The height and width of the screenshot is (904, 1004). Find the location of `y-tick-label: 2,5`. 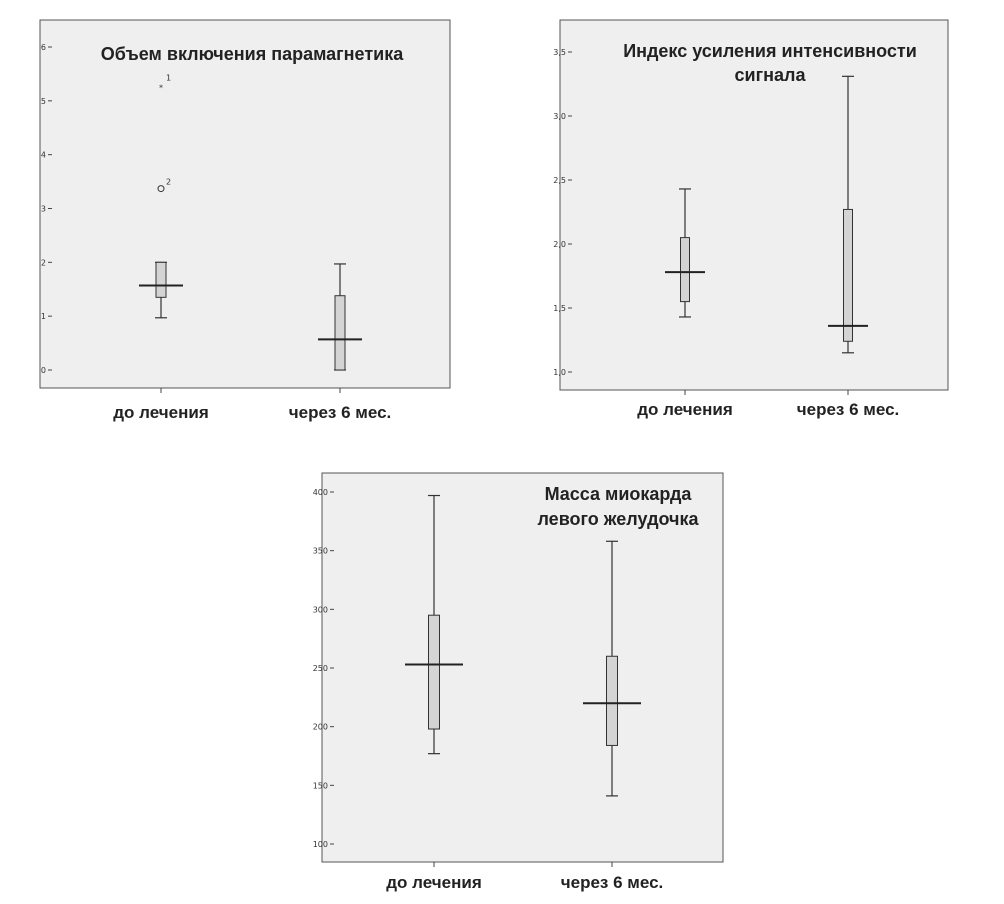

y-tick-label: 2,5 is located at coordinates (559, 180).